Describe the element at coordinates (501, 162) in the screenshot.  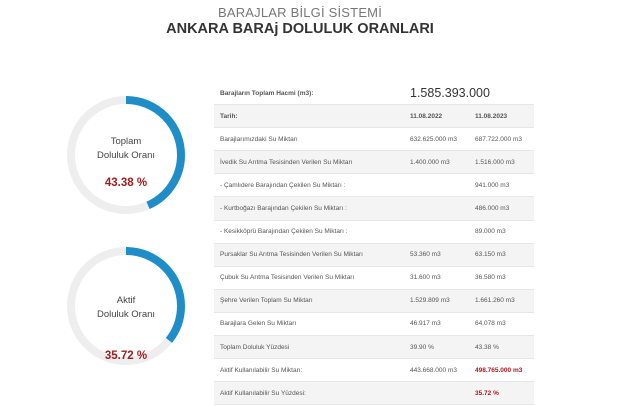
I see `row-value-2023: 1.516.000 m3` at that location.